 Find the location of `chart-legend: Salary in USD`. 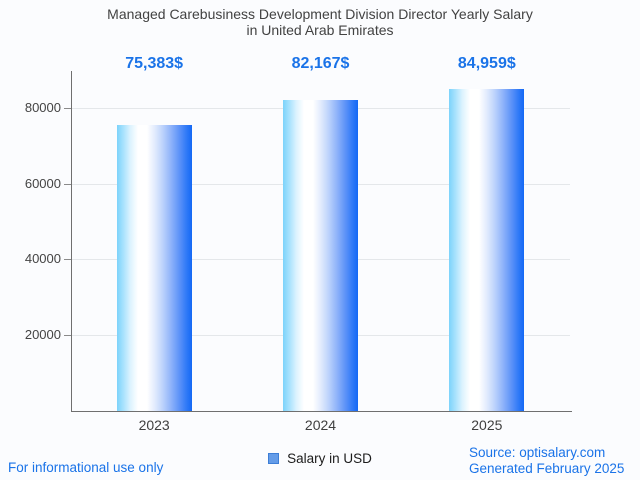

chart-legend: Salary in USD is located at coordinates (320, 458).